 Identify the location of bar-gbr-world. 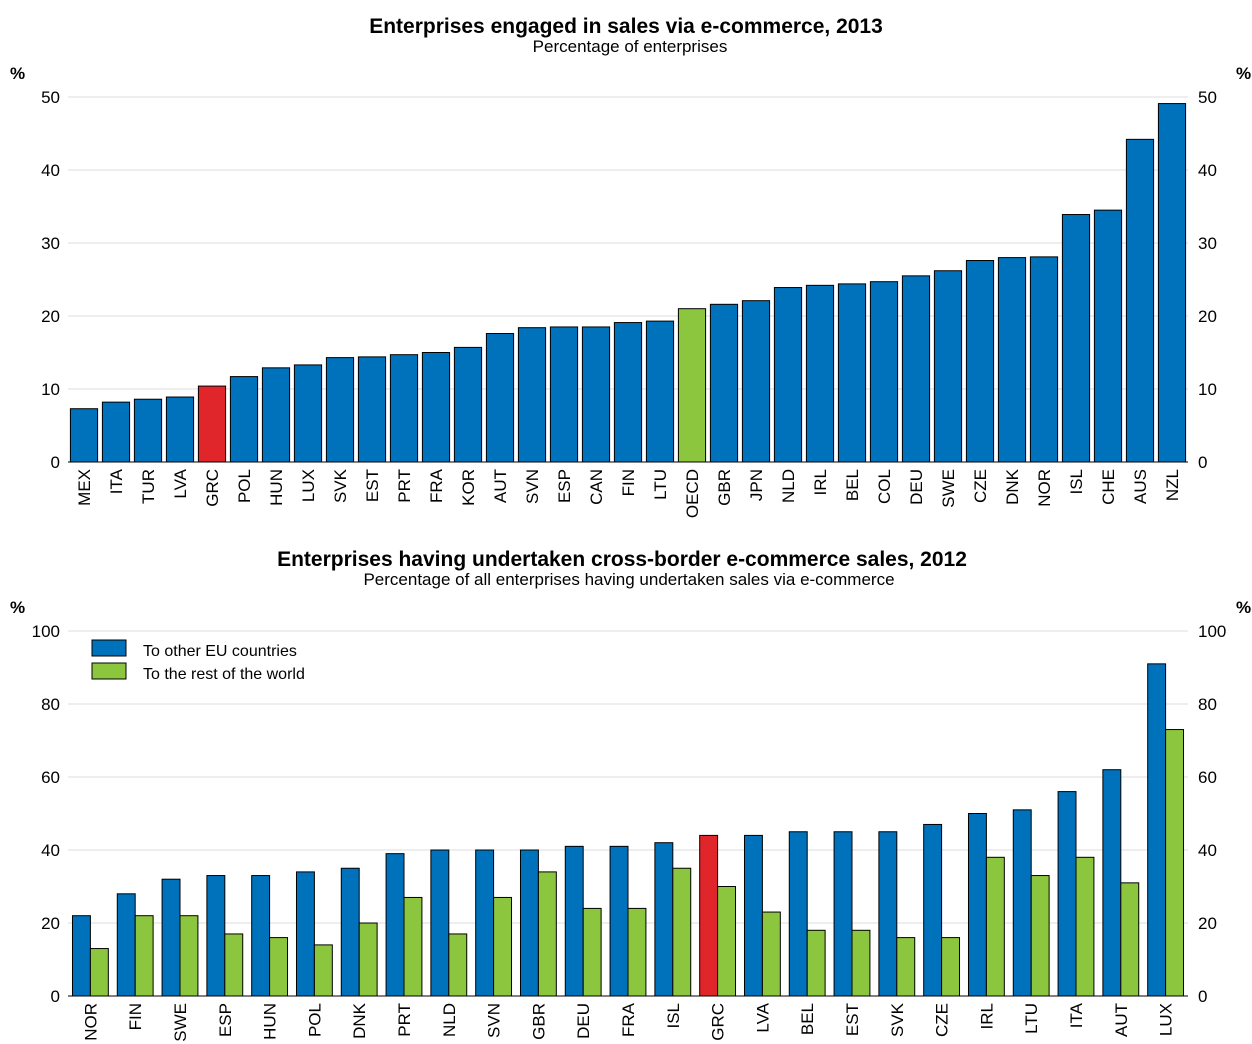
(547, 934).